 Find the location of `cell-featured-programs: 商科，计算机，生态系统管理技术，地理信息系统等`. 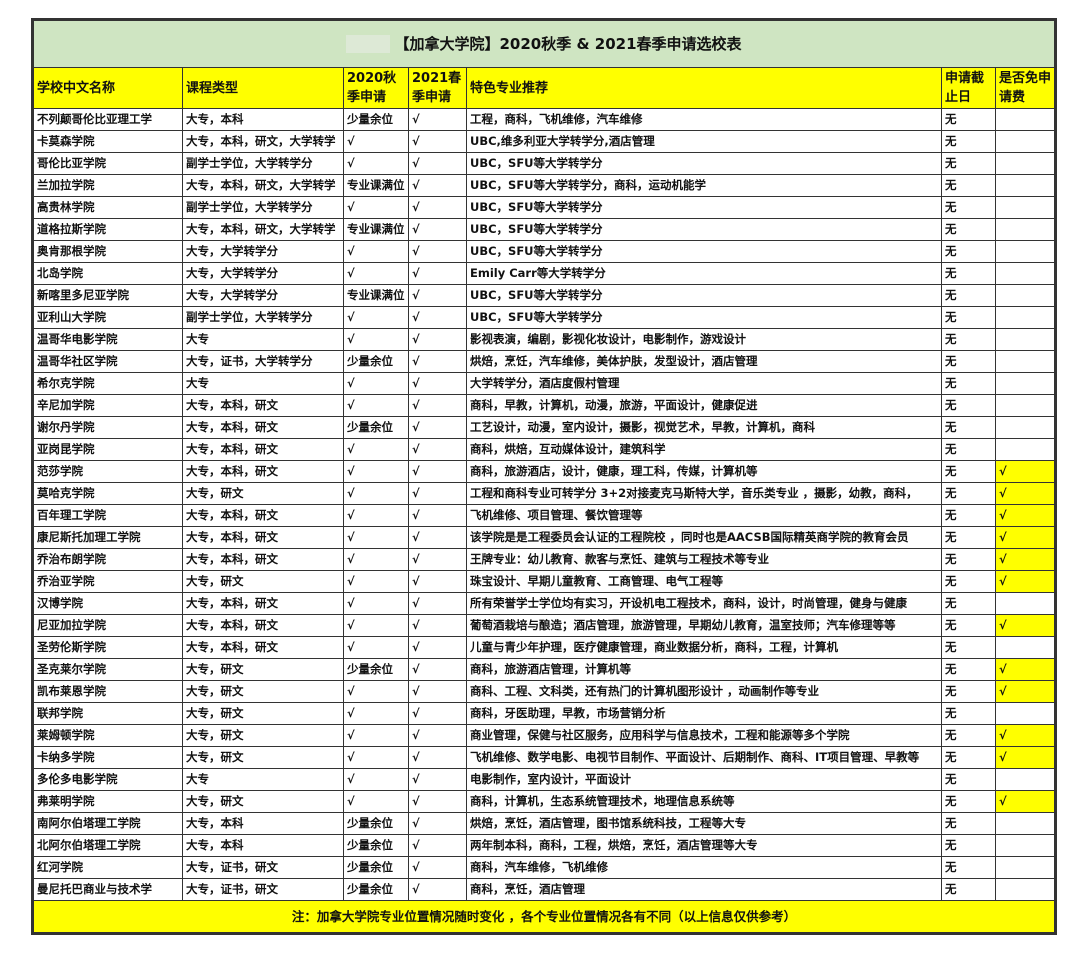

cell-featured-programs: 商科，计算机，生态系统管理技术，地理信息系统等 is located at coordinates (704, 801).